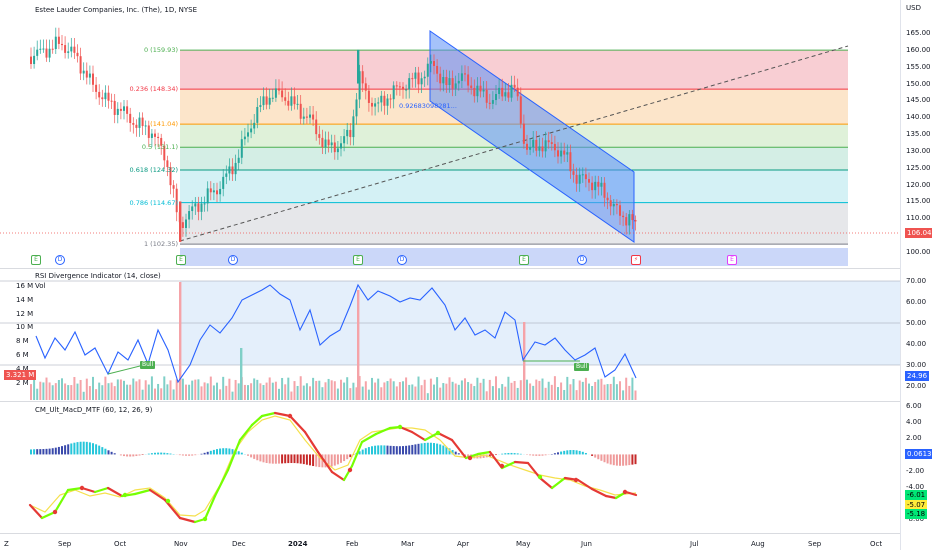 This screenshot has height=550, width=932. Describe the element at coordinates (352, 544) in the screenshot. I see `time-axis-label: Feb` at that location.